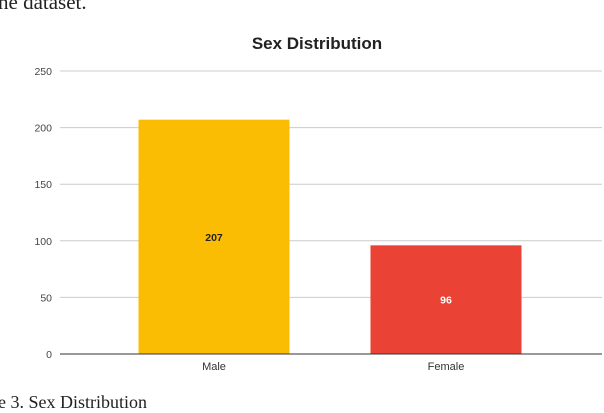 The width and height of the screenshot is (604, 413). I want to click on bar-female, so click(446, 299).